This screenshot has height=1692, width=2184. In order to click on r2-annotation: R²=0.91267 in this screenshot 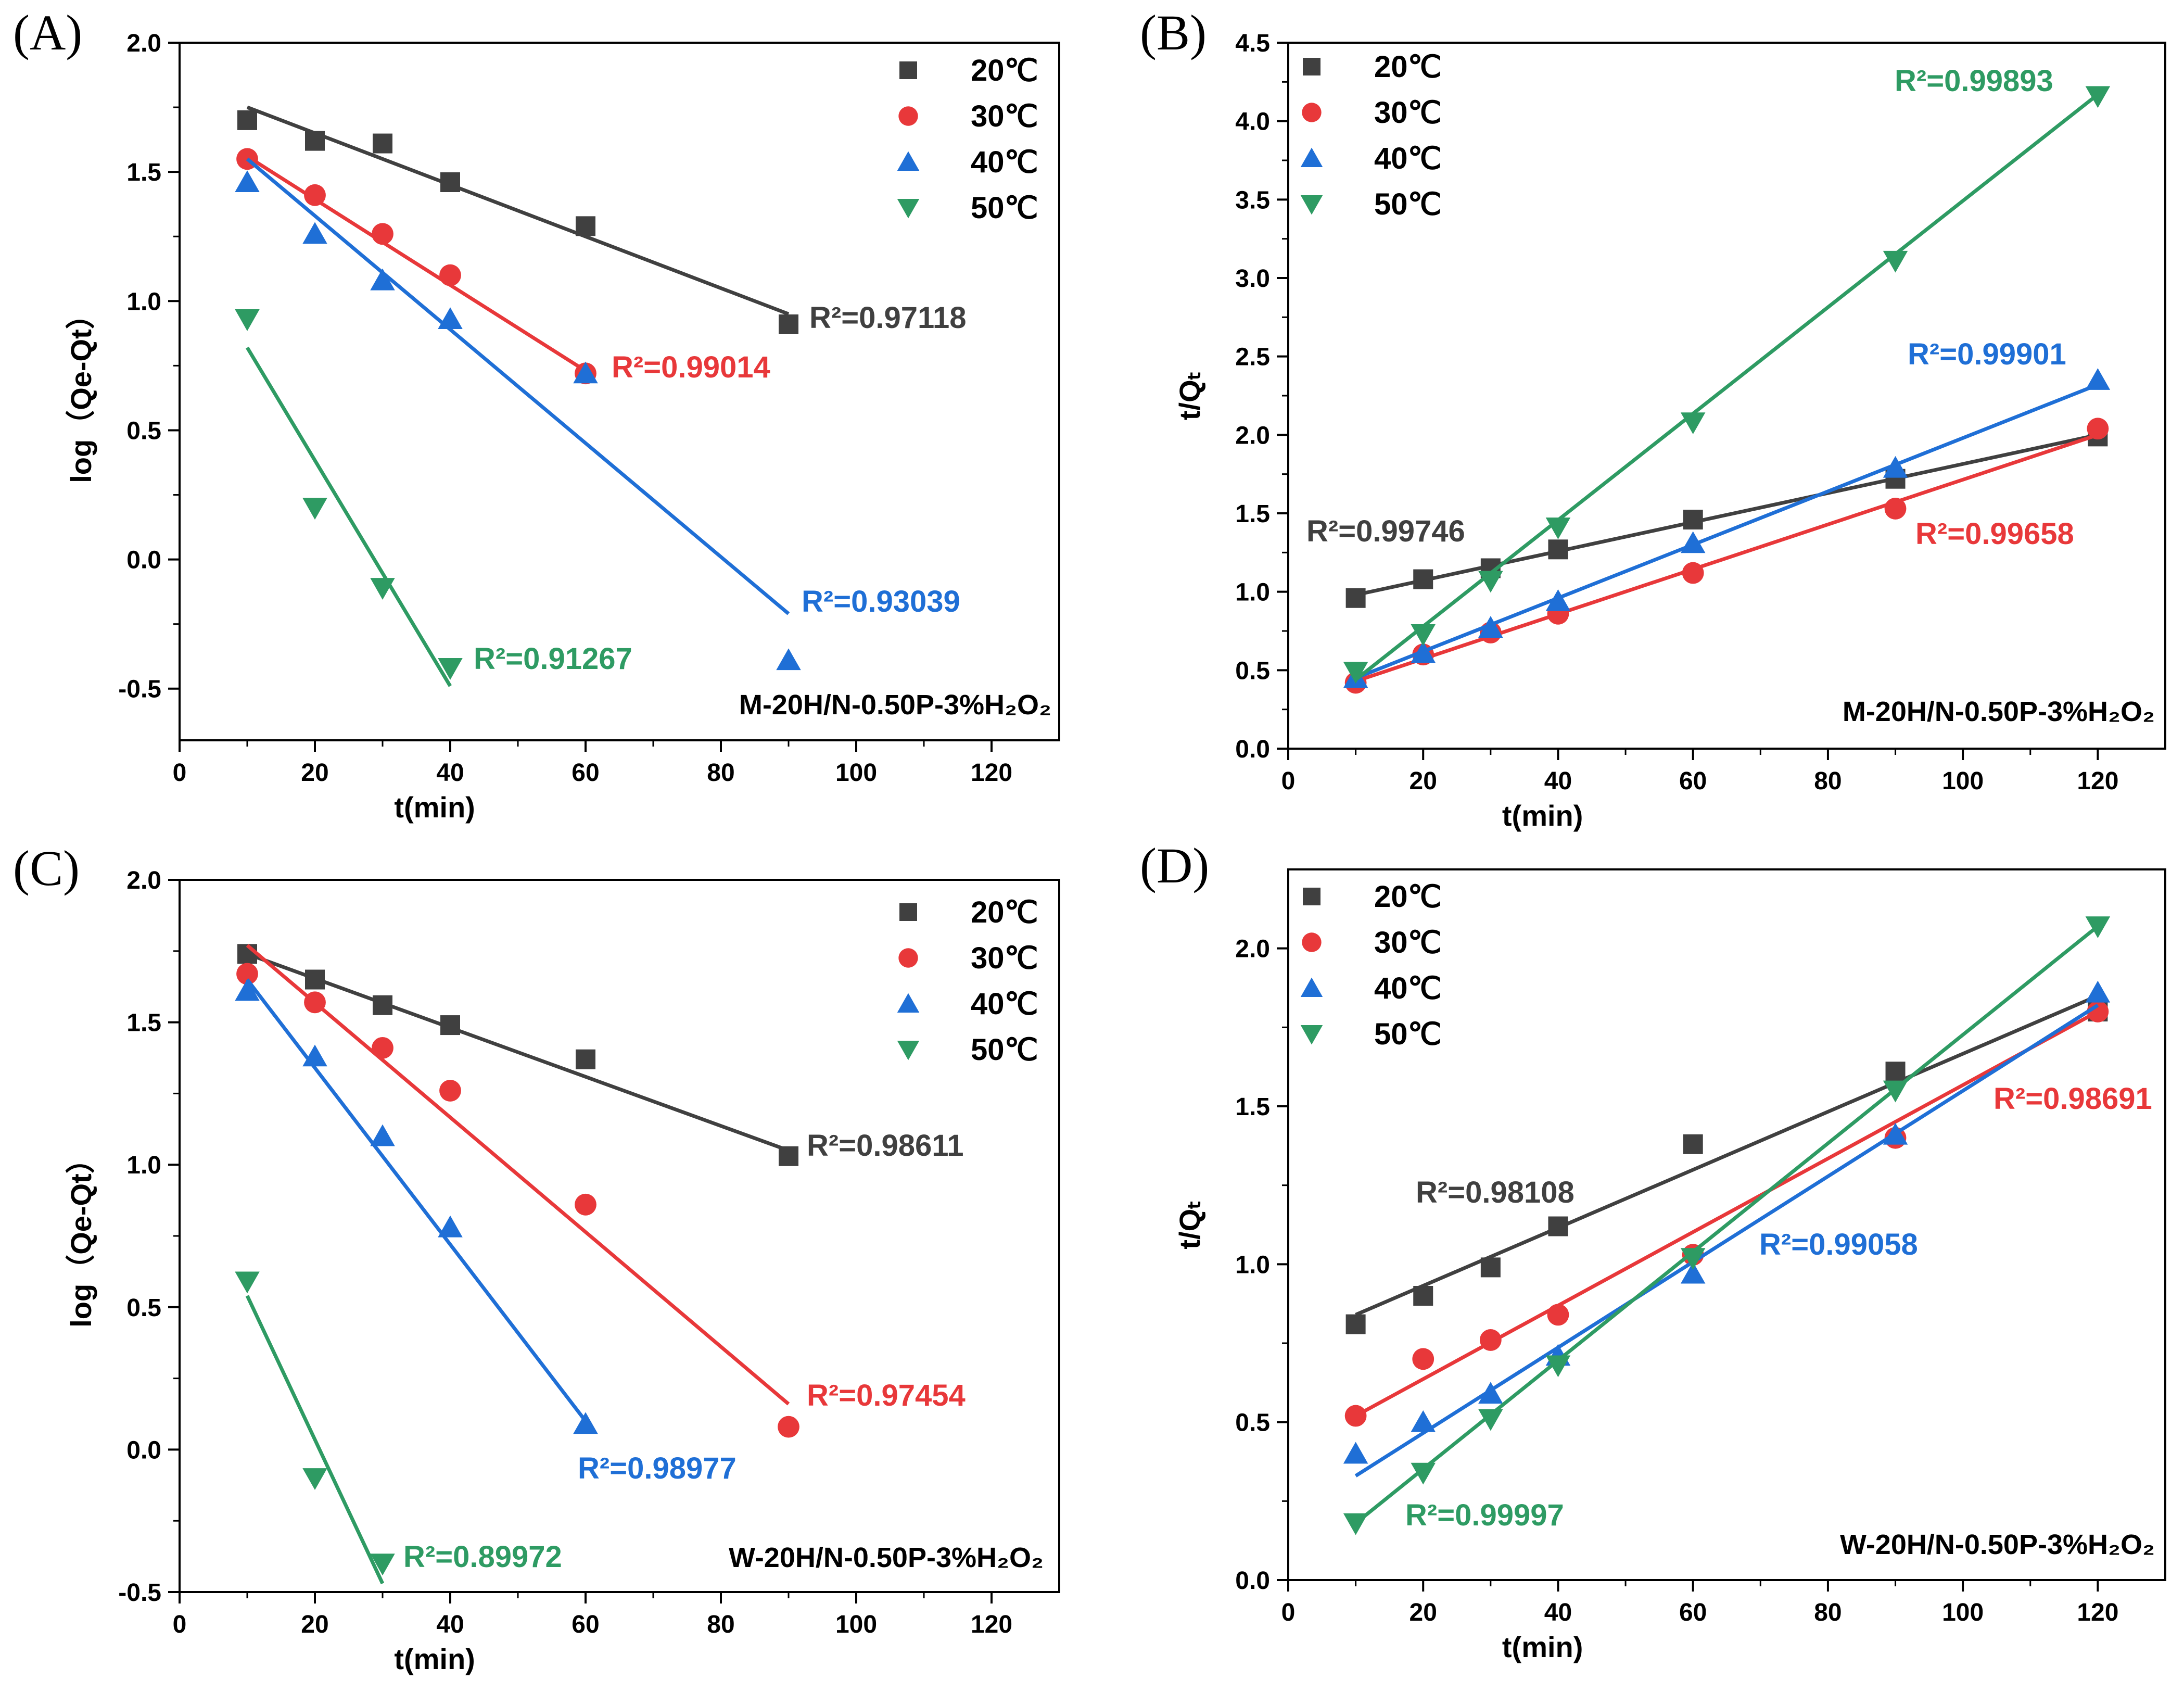, I will do `click(553, 659)`.